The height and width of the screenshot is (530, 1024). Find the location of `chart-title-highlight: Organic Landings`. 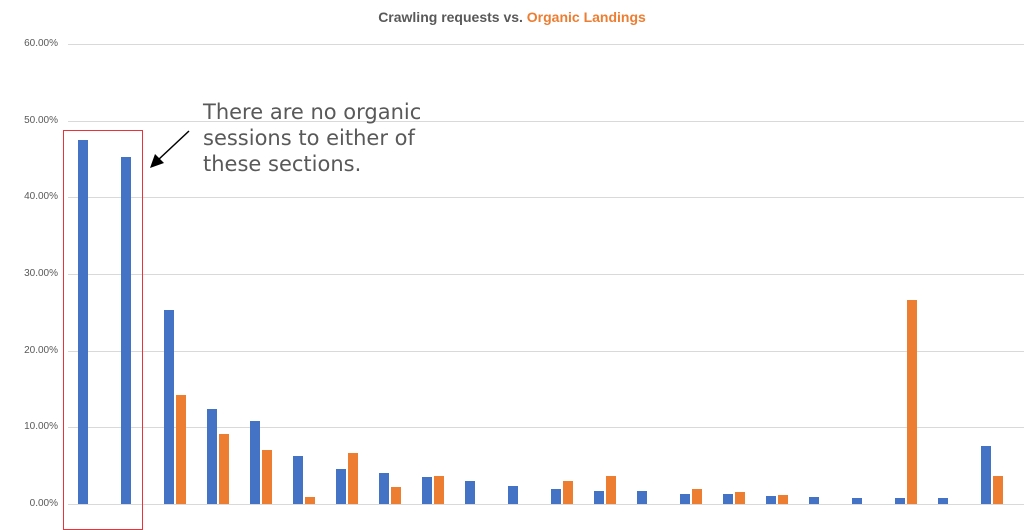

chart-title-highlight: Organic Landings is located at coordinates (586, 17).